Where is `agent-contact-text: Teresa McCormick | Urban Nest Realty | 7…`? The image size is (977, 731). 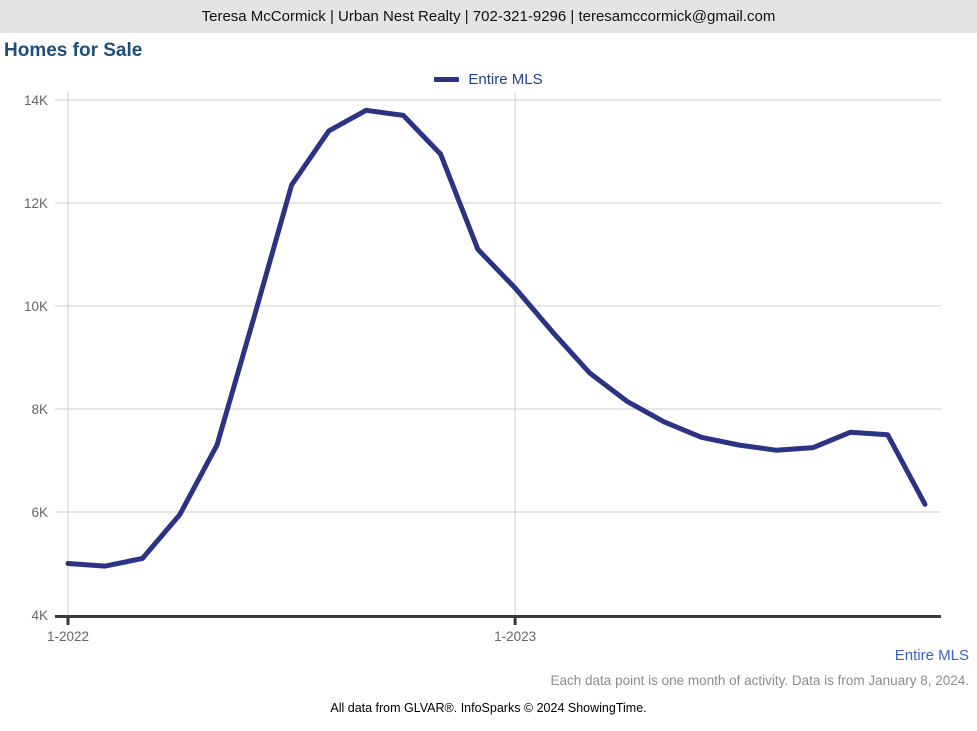
agent-contact-text: Teresa McCormick | Urban Nest Realty | 7… is located at coordinates (488, 16).